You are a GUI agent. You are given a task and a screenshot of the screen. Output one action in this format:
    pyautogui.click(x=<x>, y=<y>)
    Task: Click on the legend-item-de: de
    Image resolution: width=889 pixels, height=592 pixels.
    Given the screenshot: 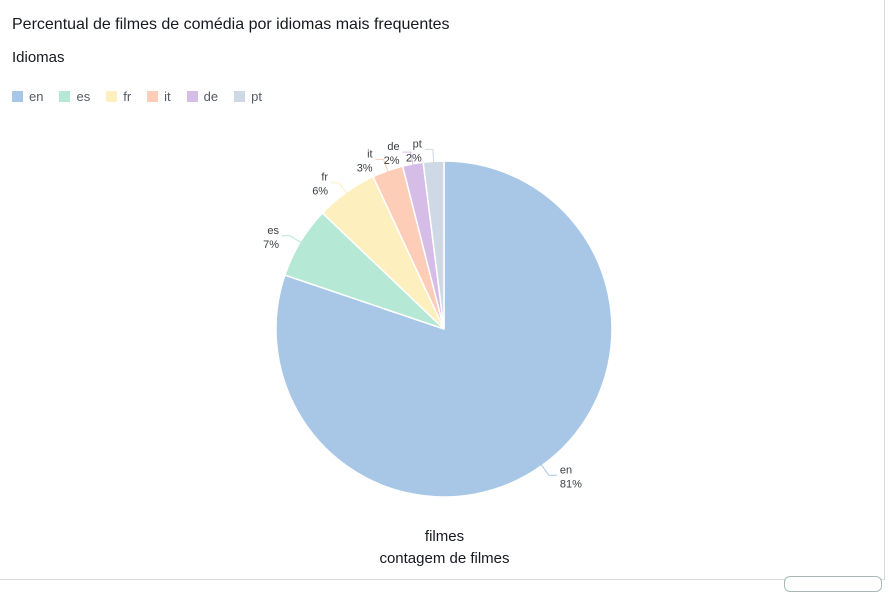 What is the action you would take?
    pyautogui.click(x=202, y=96)
    